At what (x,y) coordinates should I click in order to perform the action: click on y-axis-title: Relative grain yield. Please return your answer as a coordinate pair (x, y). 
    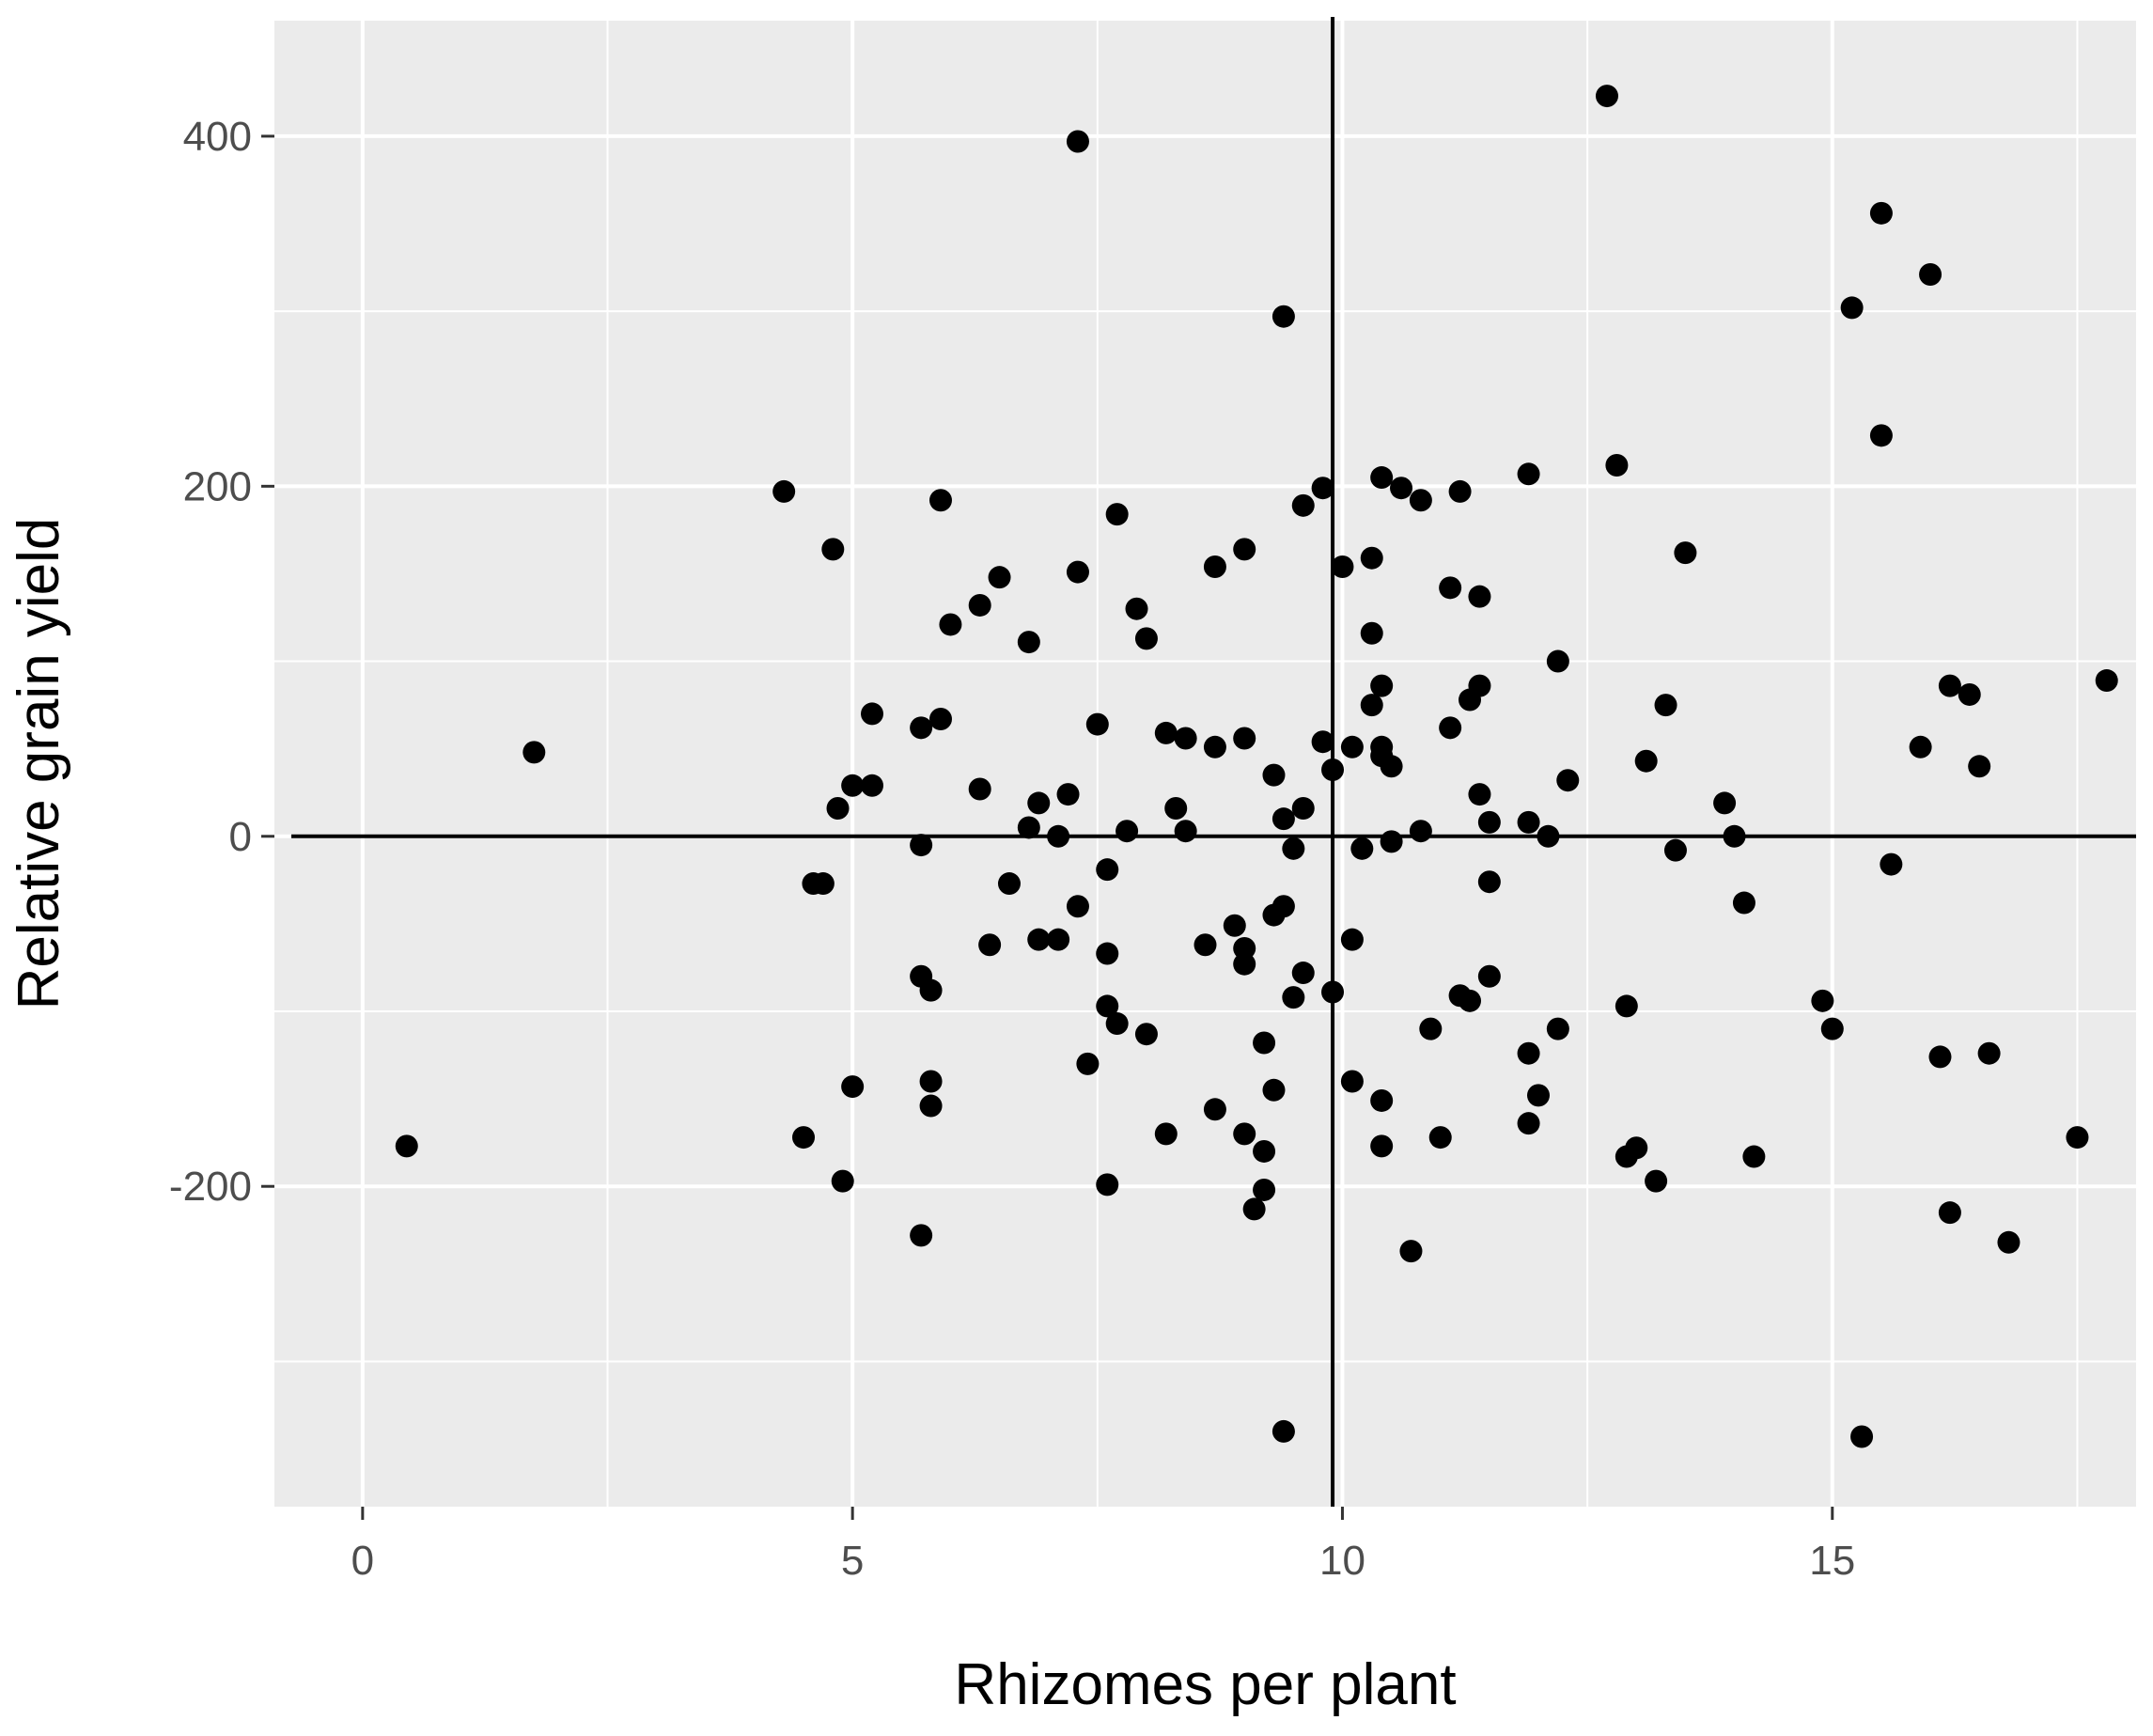
    Looking at the image, I should click on (39, 764).